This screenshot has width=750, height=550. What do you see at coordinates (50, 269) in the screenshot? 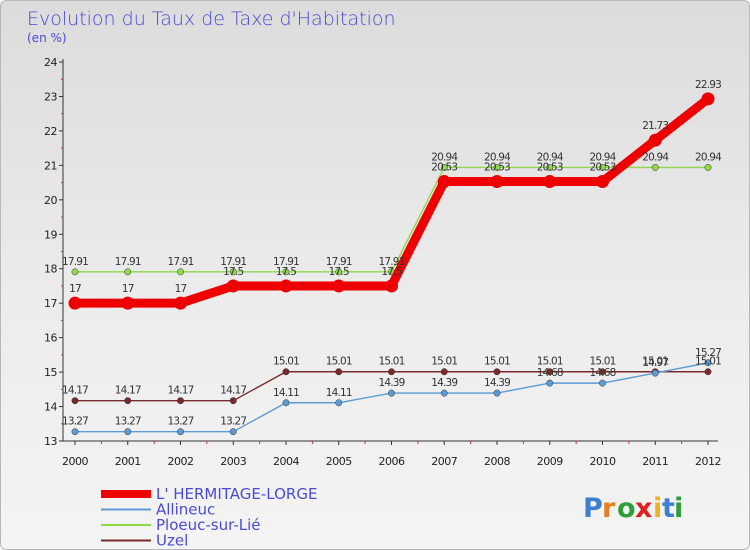
I see `y-tick-label: 18` at bounding box center [50, 269].